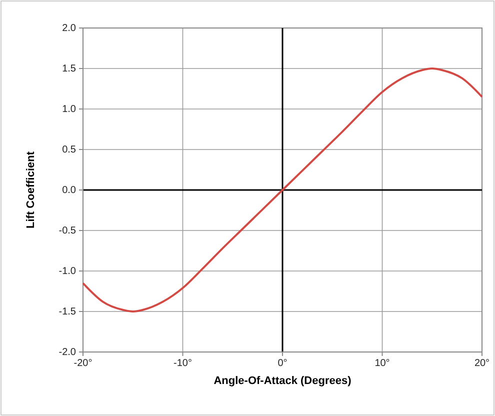  What do you see at coordinates (69, 28) in the screenshot?
I see `y-tick-label: 2.0` at bounding box center [69, 28].